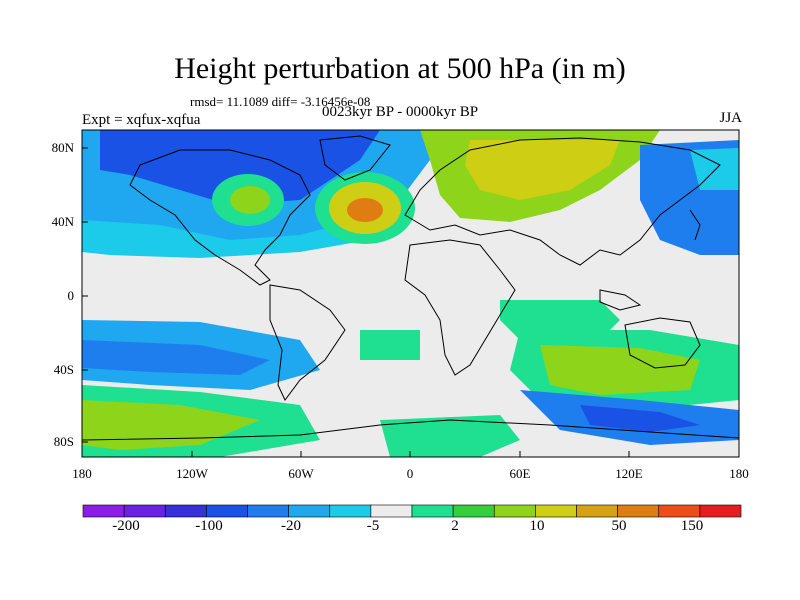  Describe the element at coordinates (400, 68) in the screenshot. I see `plot-title: Height perturbation at 500 hPa (in m)` at that location.